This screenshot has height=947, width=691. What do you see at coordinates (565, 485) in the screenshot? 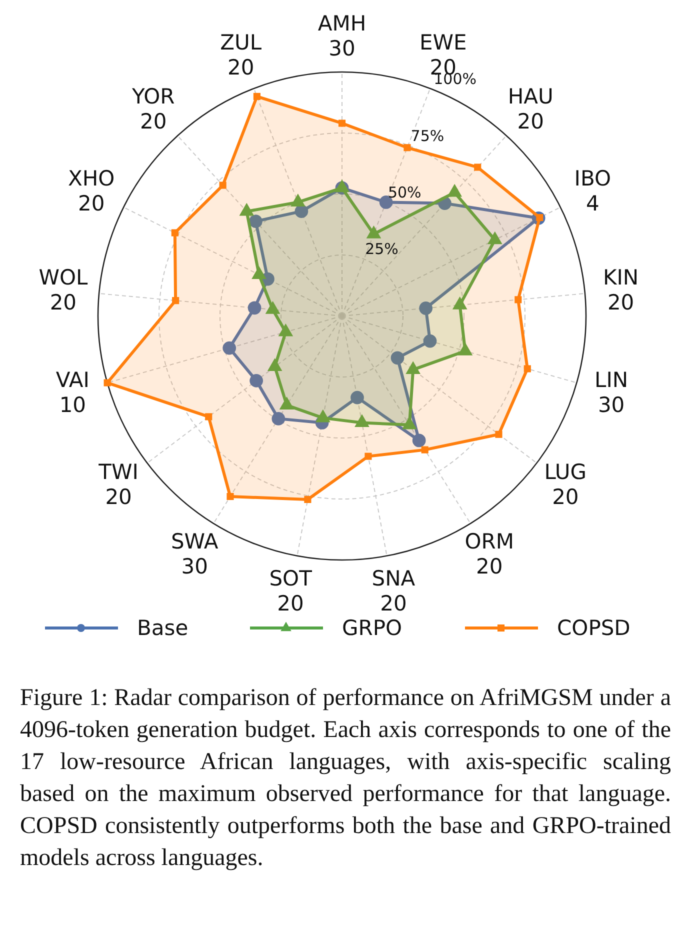
I see `spoke-label: LUG 20` at bounding box center [565, 485].